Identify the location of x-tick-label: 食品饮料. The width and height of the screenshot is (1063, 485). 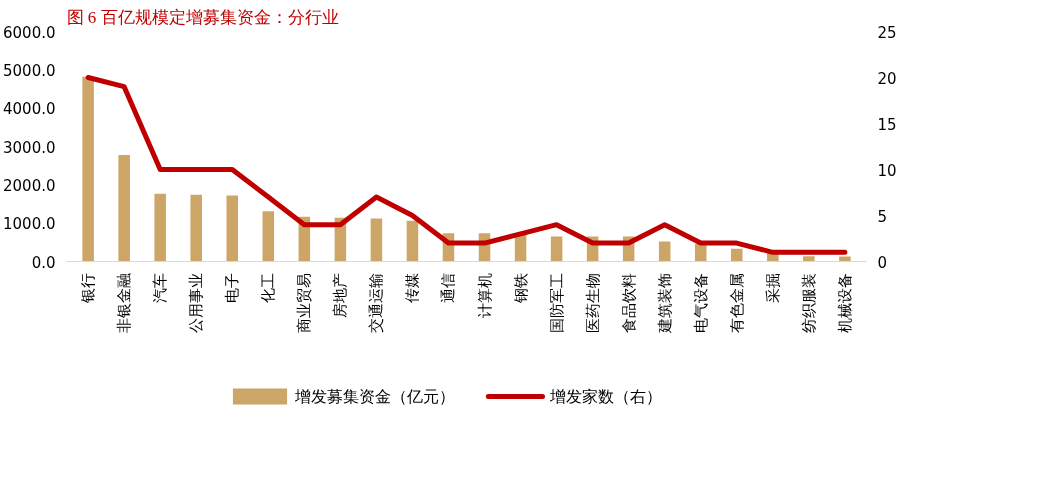
(628, 302).